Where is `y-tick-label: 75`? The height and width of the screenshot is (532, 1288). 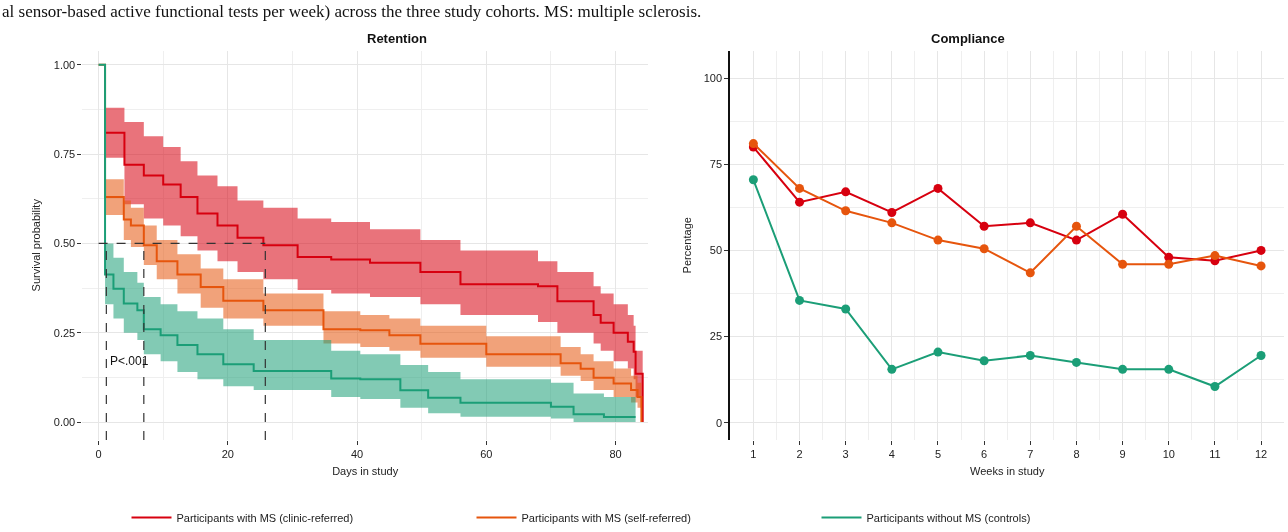
y-tick-label: 75 is located at coordinates (716, 164).